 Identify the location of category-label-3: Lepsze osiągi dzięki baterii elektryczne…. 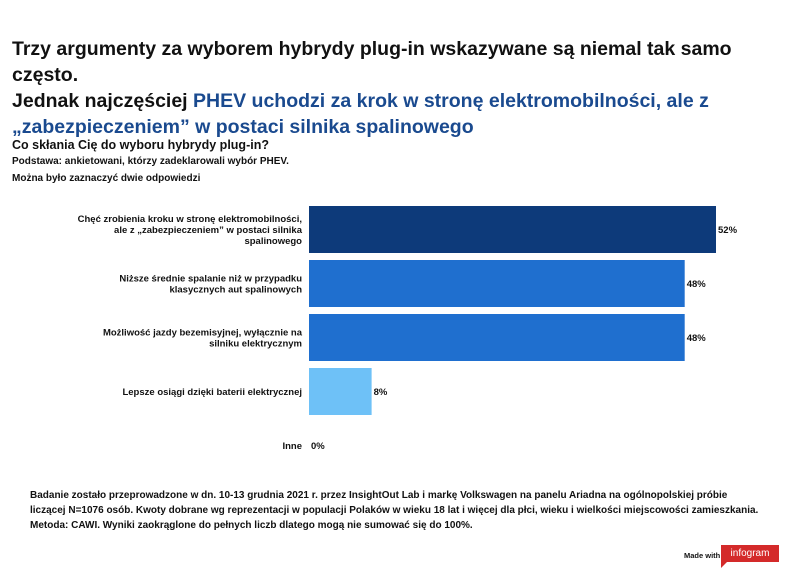
(212, 392).